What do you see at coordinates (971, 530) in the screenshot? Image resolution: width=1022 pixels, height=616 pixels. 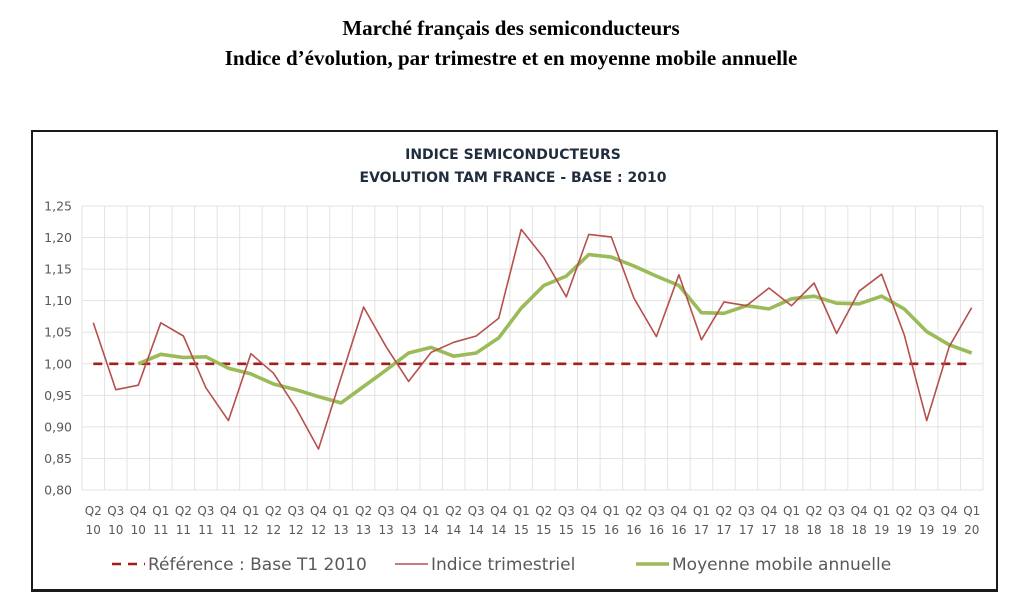 I see `x-tick-label-year: 20` at bounding box center [971, 530].